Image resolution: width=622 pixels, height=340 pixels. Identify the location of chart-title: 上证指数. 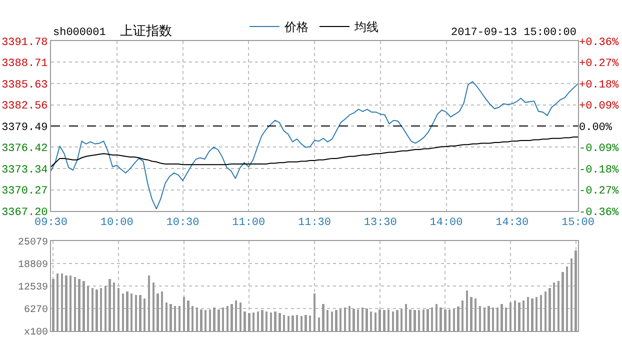
(146, 31).